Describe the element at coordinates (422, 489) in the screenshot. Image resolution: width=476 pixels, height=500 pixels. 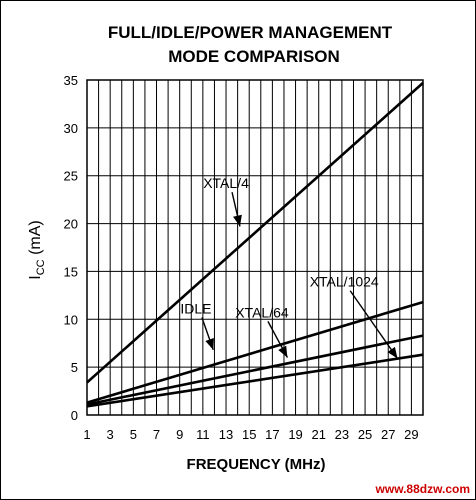
I see `watermark-text: www.88dzw.com` at that location.